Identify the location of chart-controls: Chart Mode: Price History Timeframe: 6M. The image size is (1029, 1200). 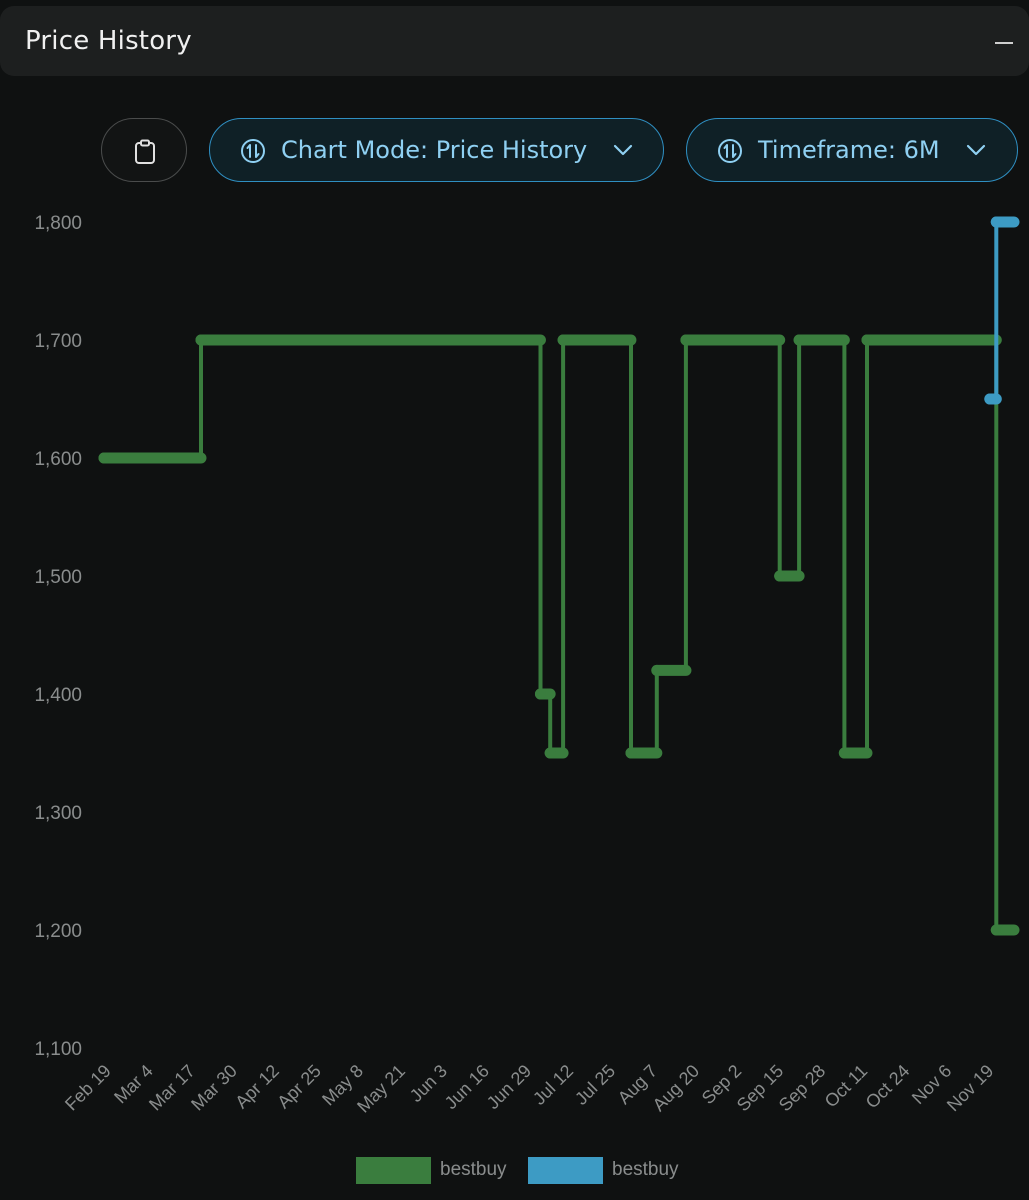
(514, 151).